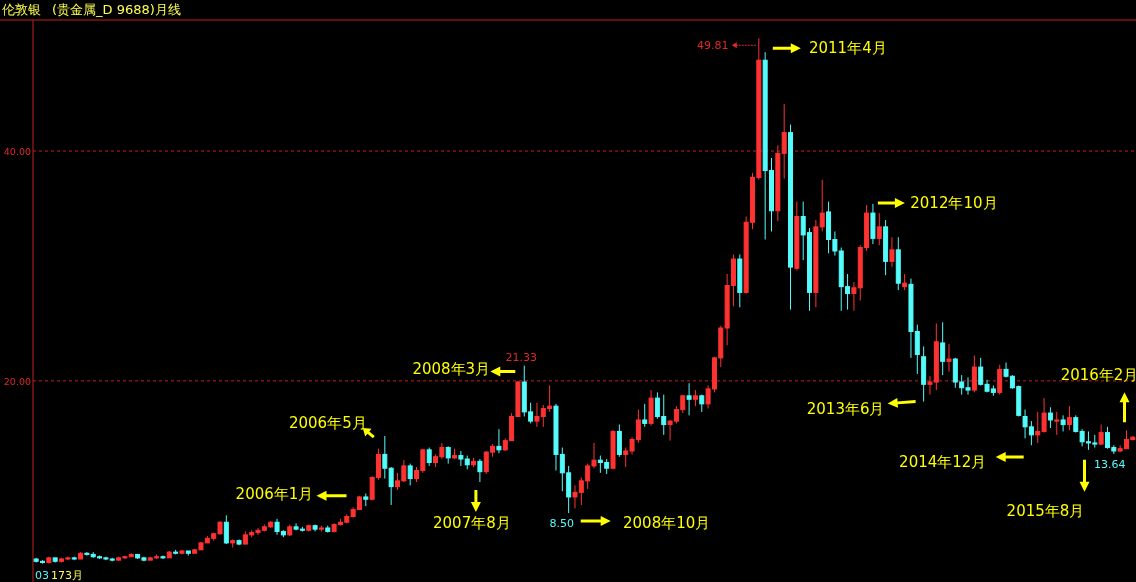 The height and width of the screenshot is (582, 1136). I want to click on annotation: 13.64, so click(1110, 464).